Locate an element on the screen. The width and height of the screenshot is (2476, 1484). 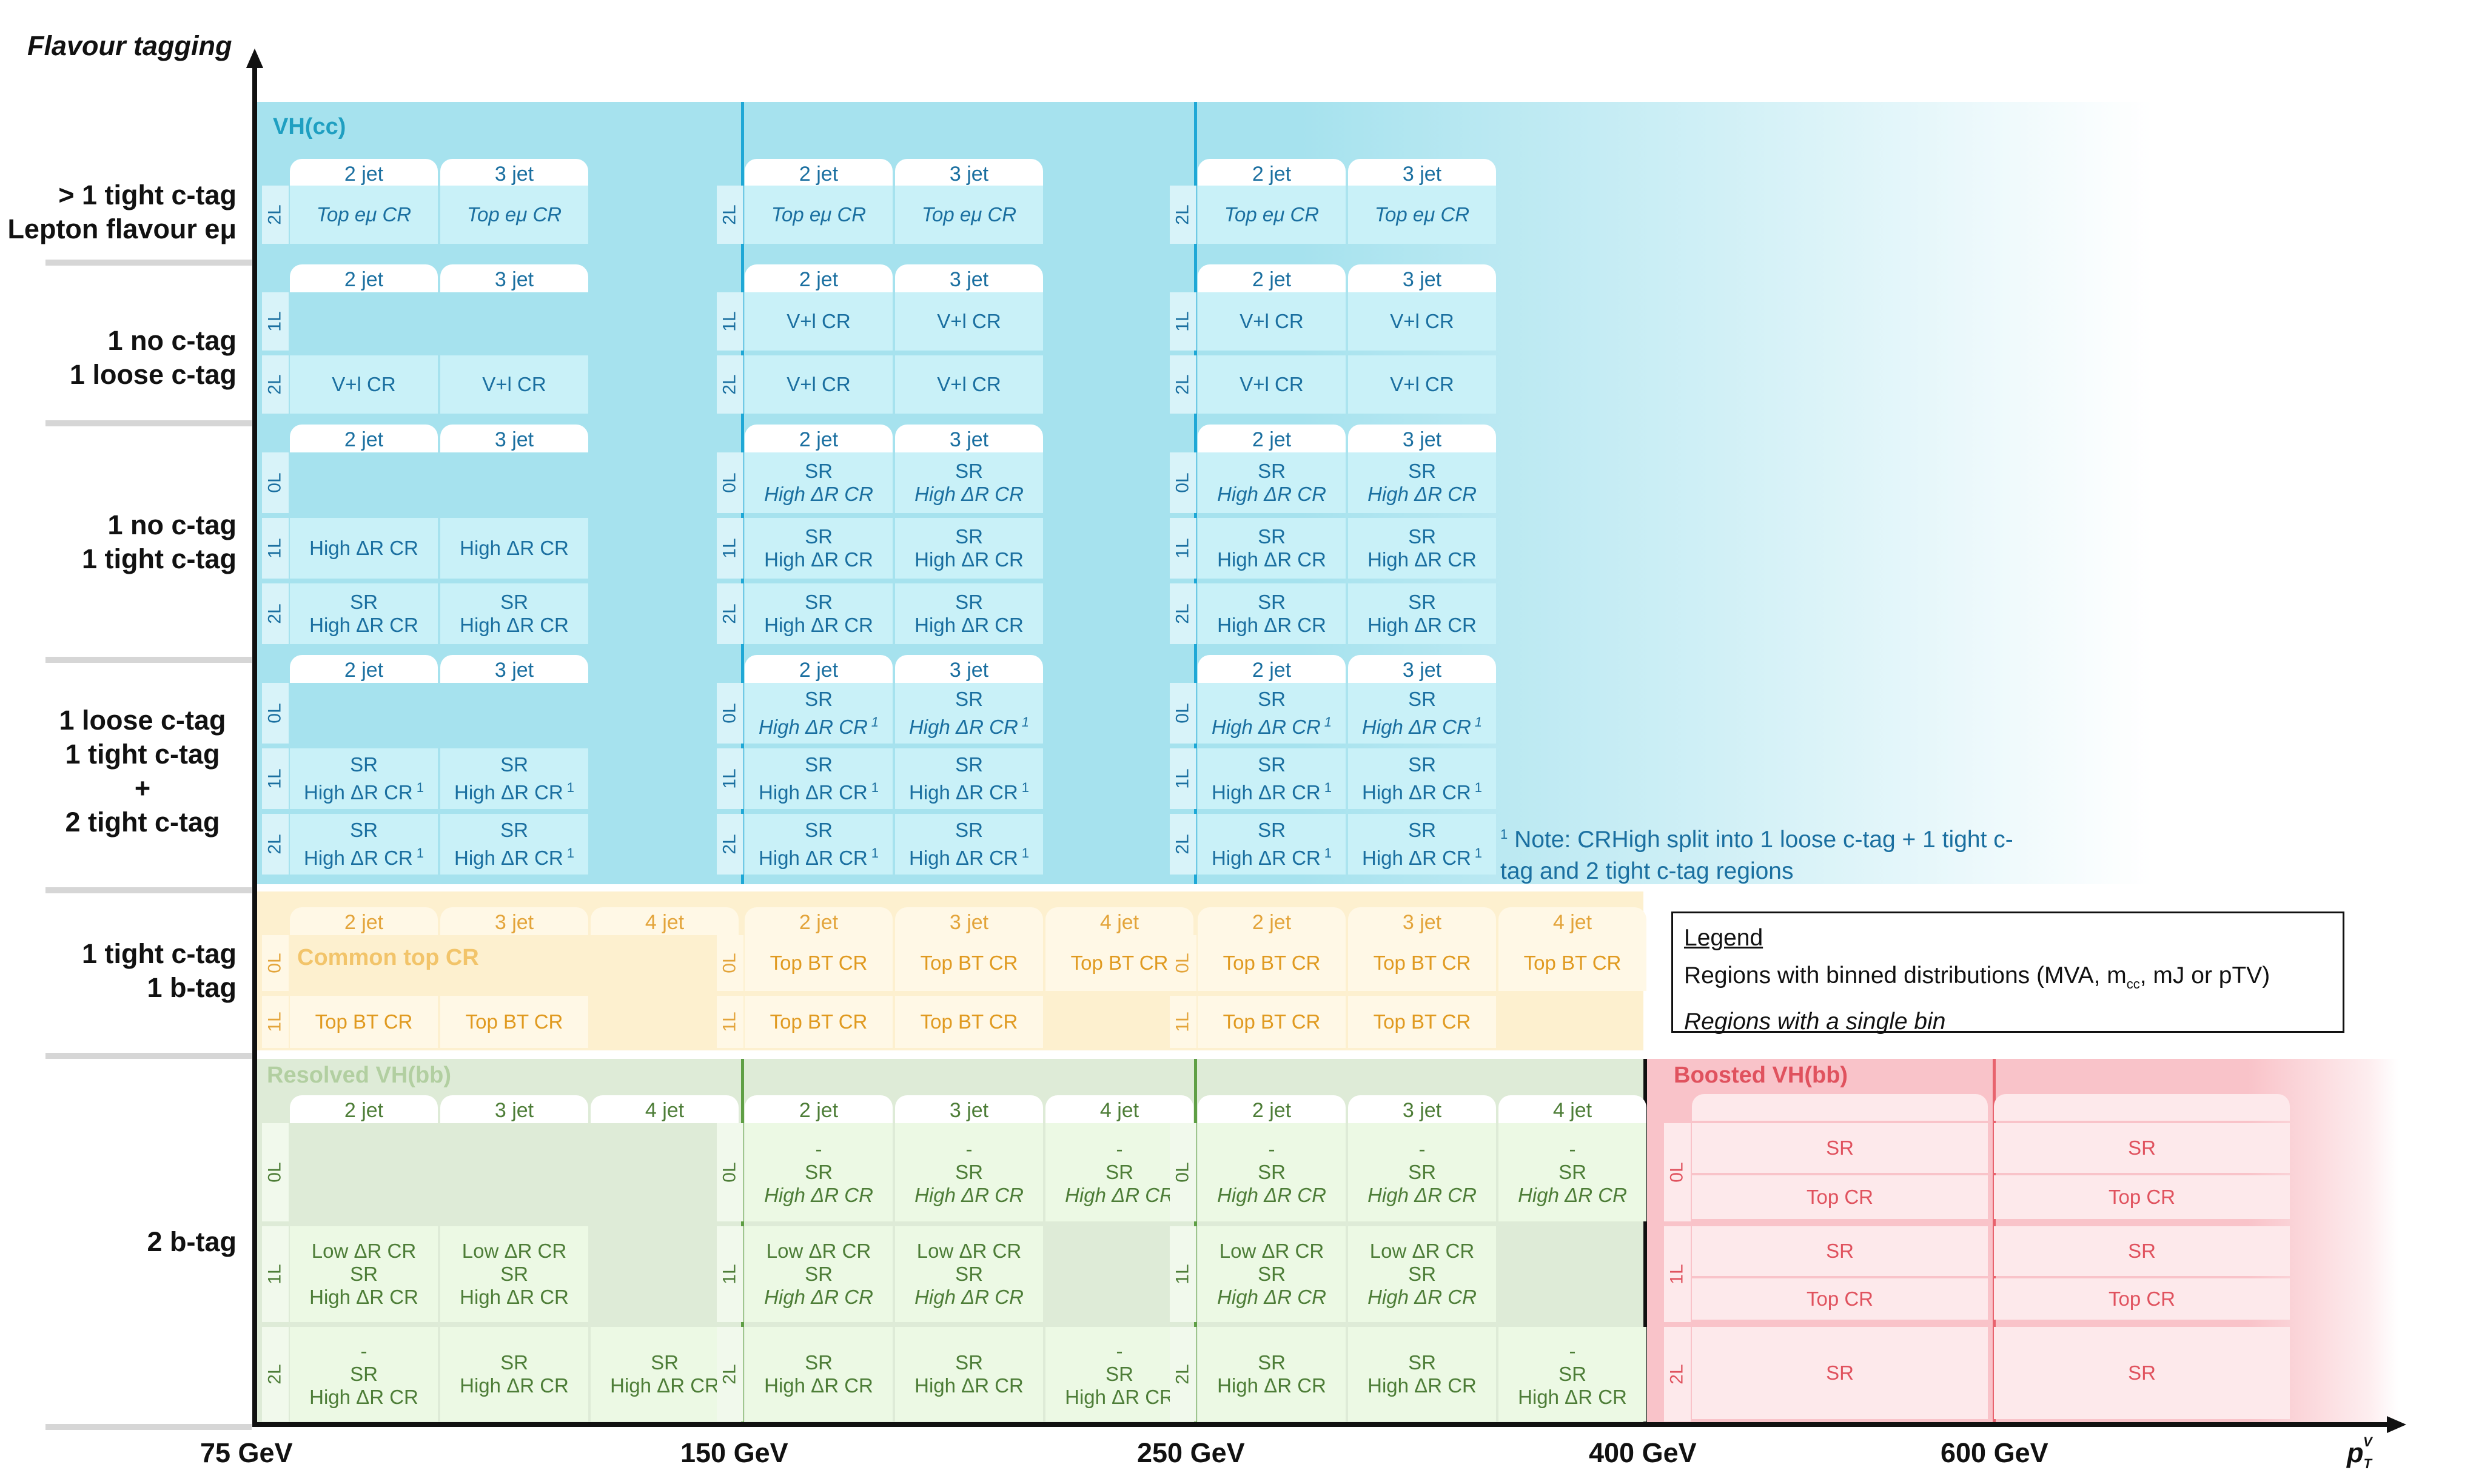
row-label-5b: 1 b-tag is located at coordinates (192, 987).